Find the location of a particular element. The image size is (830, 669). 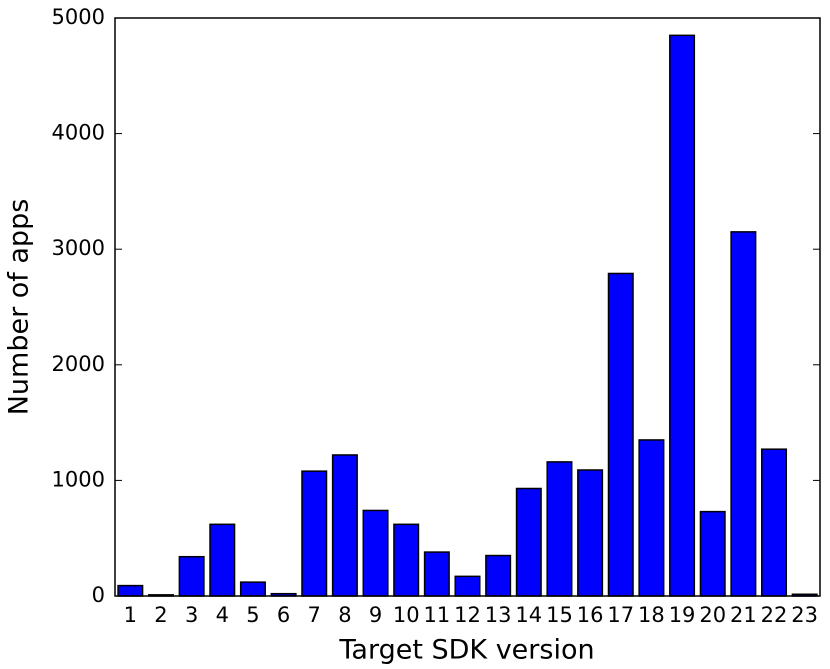

x-tick-label: 3 is located at coordinates (191, 615).